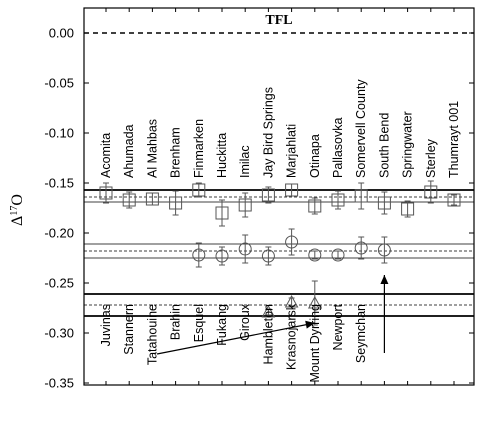 This screenshot has width=482, height=427. What do you see at coordinates (292, 151) in the screenshot?
I see `top-name-label: Marjahlati` at bounding box center [292, 151].